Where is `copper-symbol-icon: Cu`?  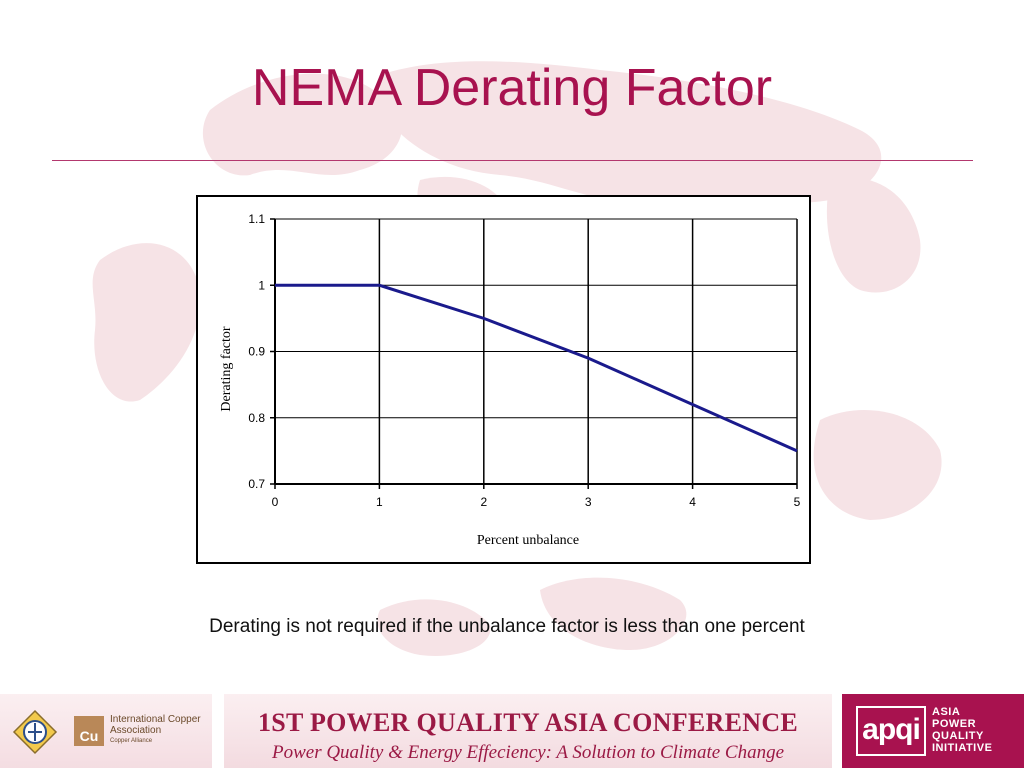
copper-symbol-icon: Cu is located at coordinates (89, 731).